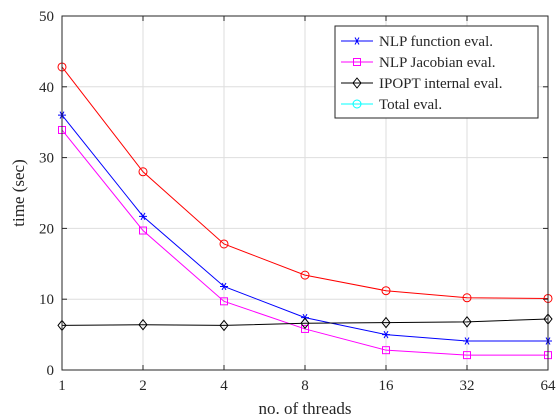 The height and width of the screenshot is (420, 560). What do you see at coordinates (143, 386) in the screenshot?
I see `x-tick-label: 2` at bounding box center [143, 386].